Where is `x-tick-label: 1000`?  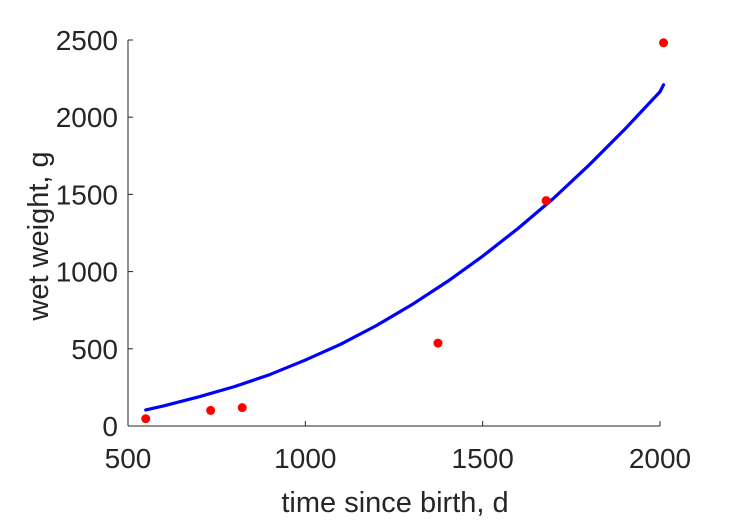 x-tick-label: 1000 is located at coordinates (305, 458).